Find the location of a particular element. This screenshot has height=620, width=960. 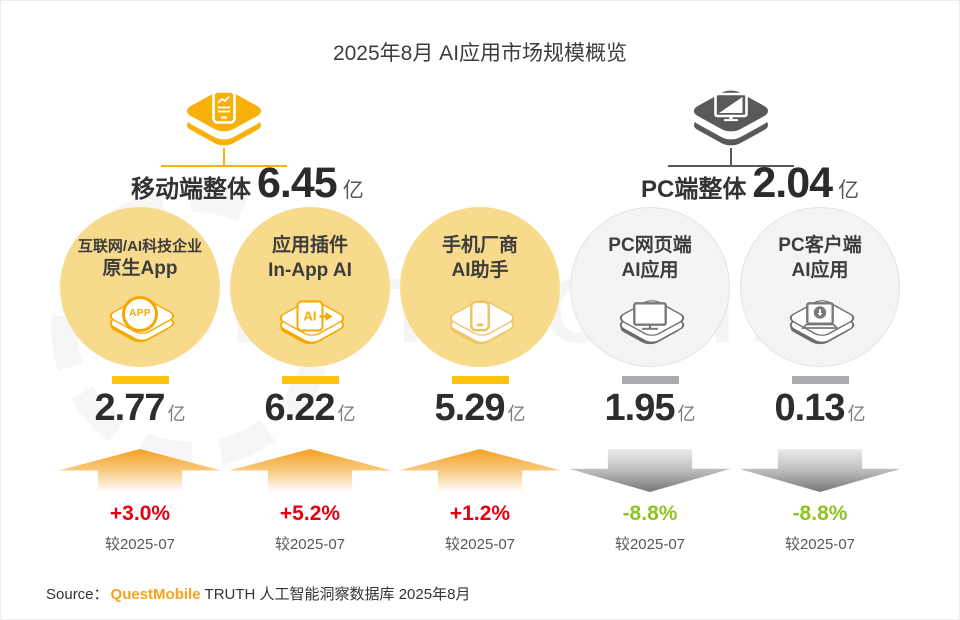

mobile-total: 移动端整体 6.45 亿 is located at coordinates (247, 183).